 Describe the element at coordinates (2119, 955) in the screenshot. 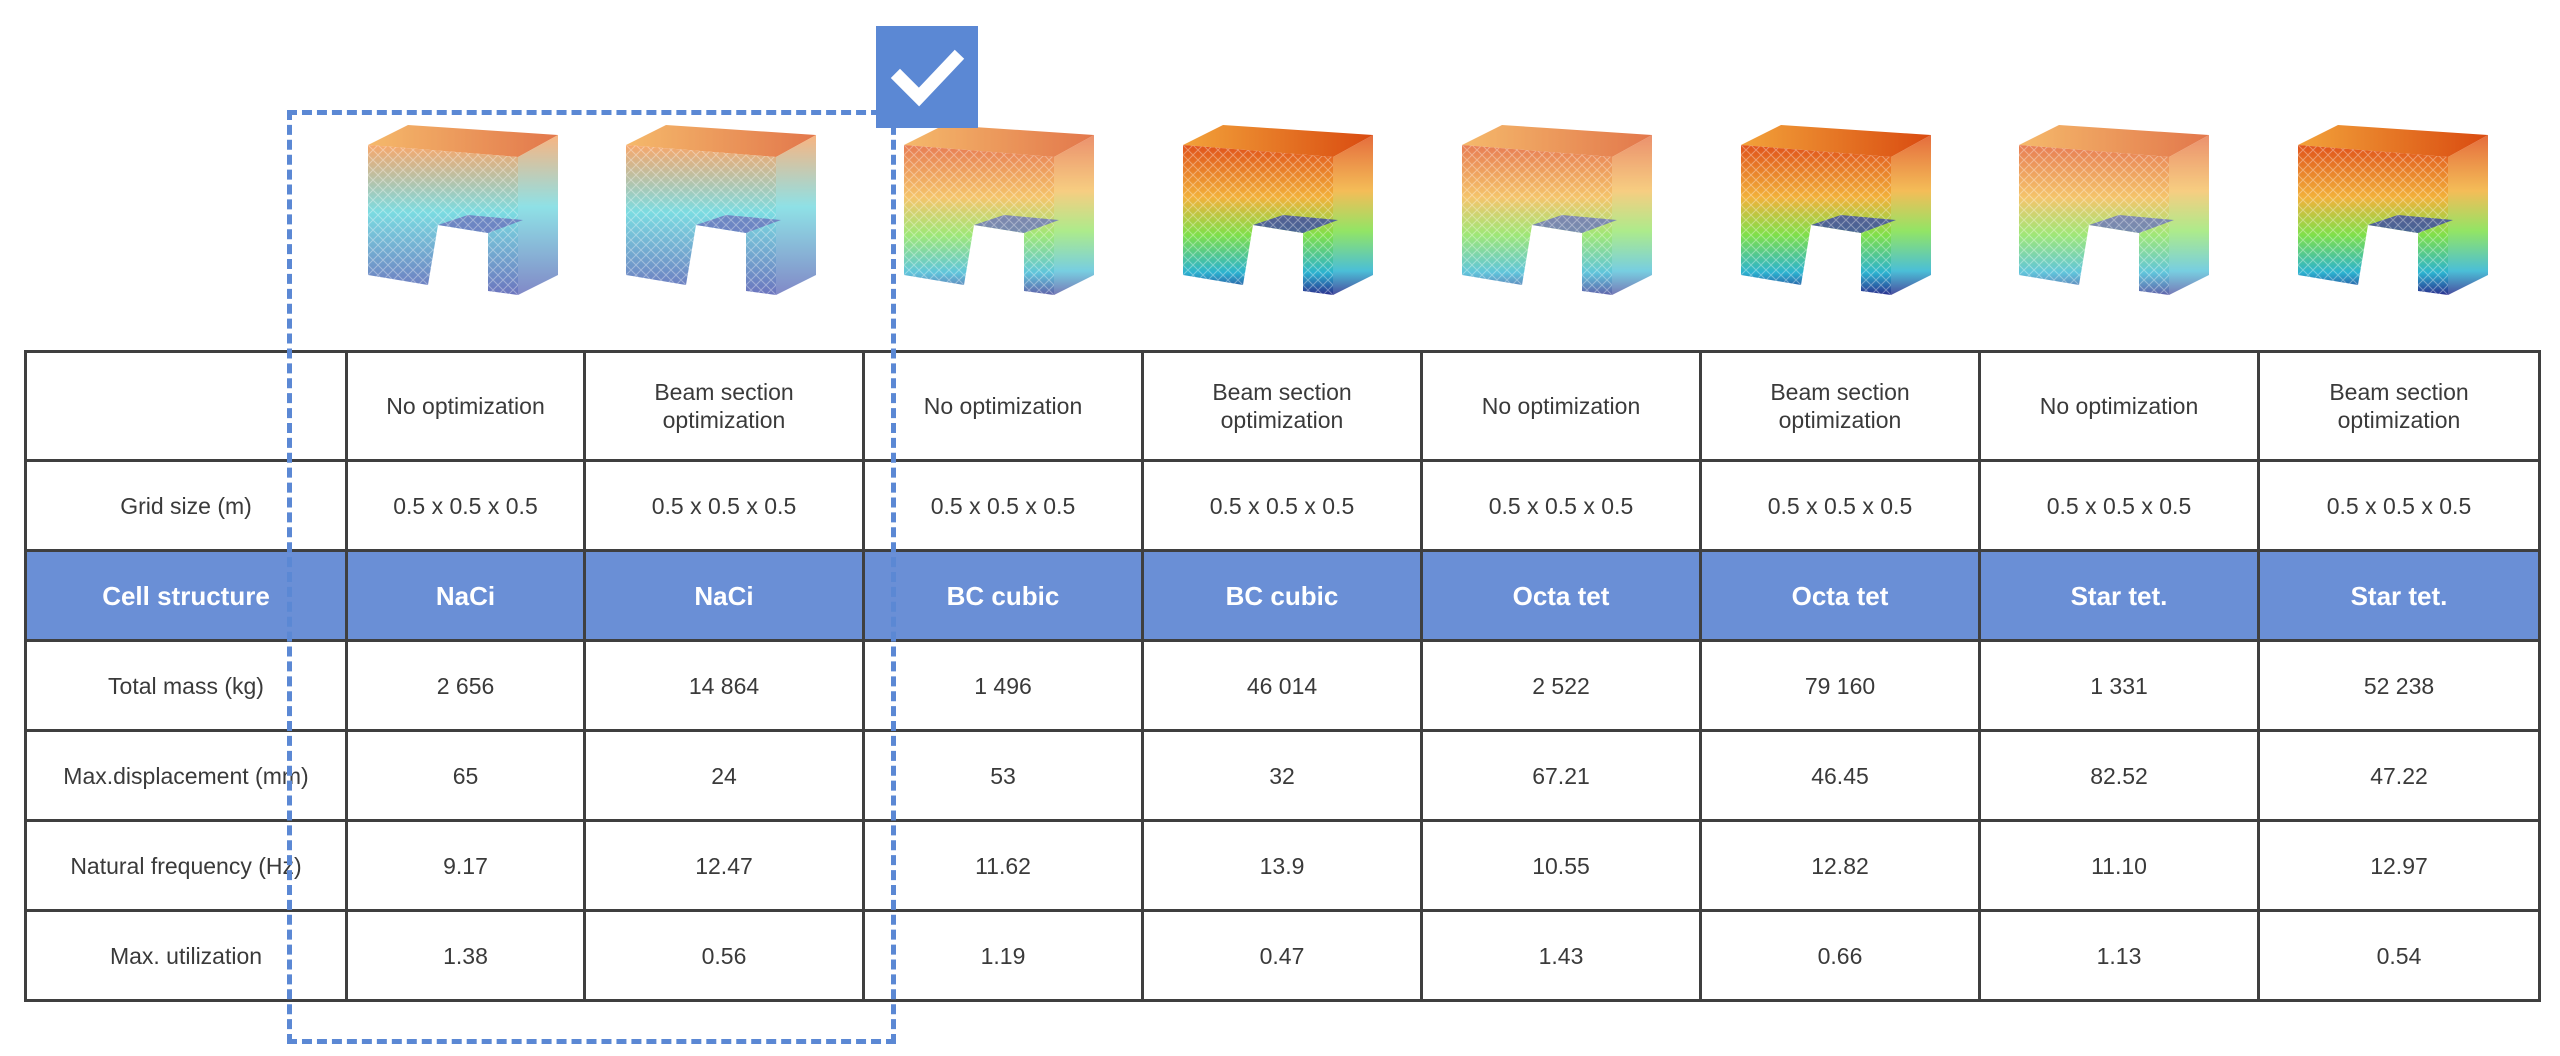

I see `cell-max-utilization: 1.13` at that location.